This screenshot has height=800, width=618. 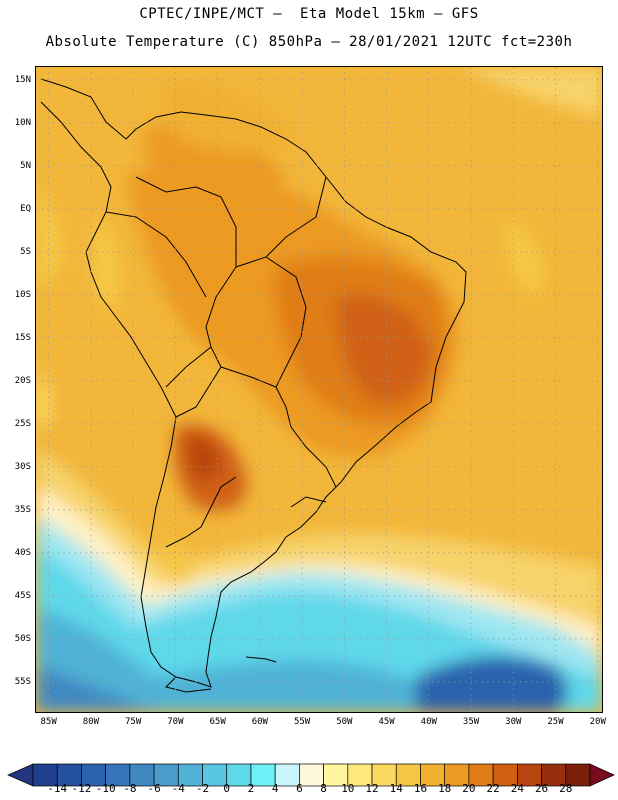 What do you see at coordinates (396, 788) in the screenshot?
I see `colorbar-tick-label: 14` at bounding box center [396, 788].